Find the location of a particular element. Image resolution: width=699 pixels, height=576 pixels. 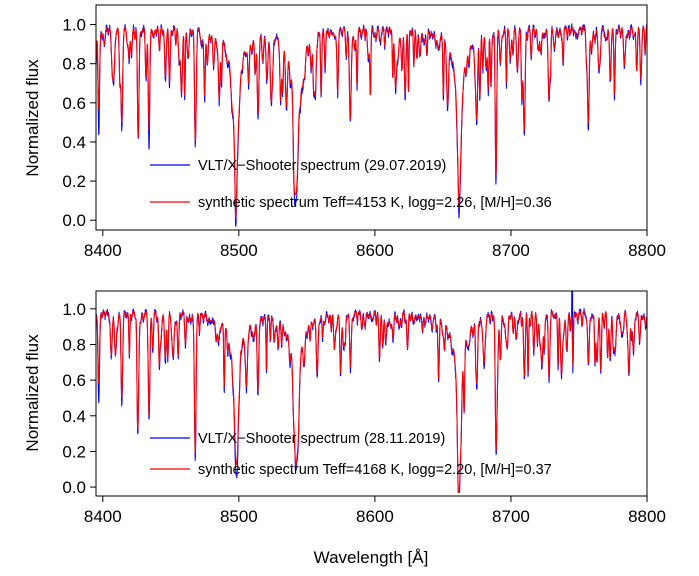

top-legend-label-observed: VLT/X−Shooter spectrum (29.07.2019) is located at coordinates (322, 166).